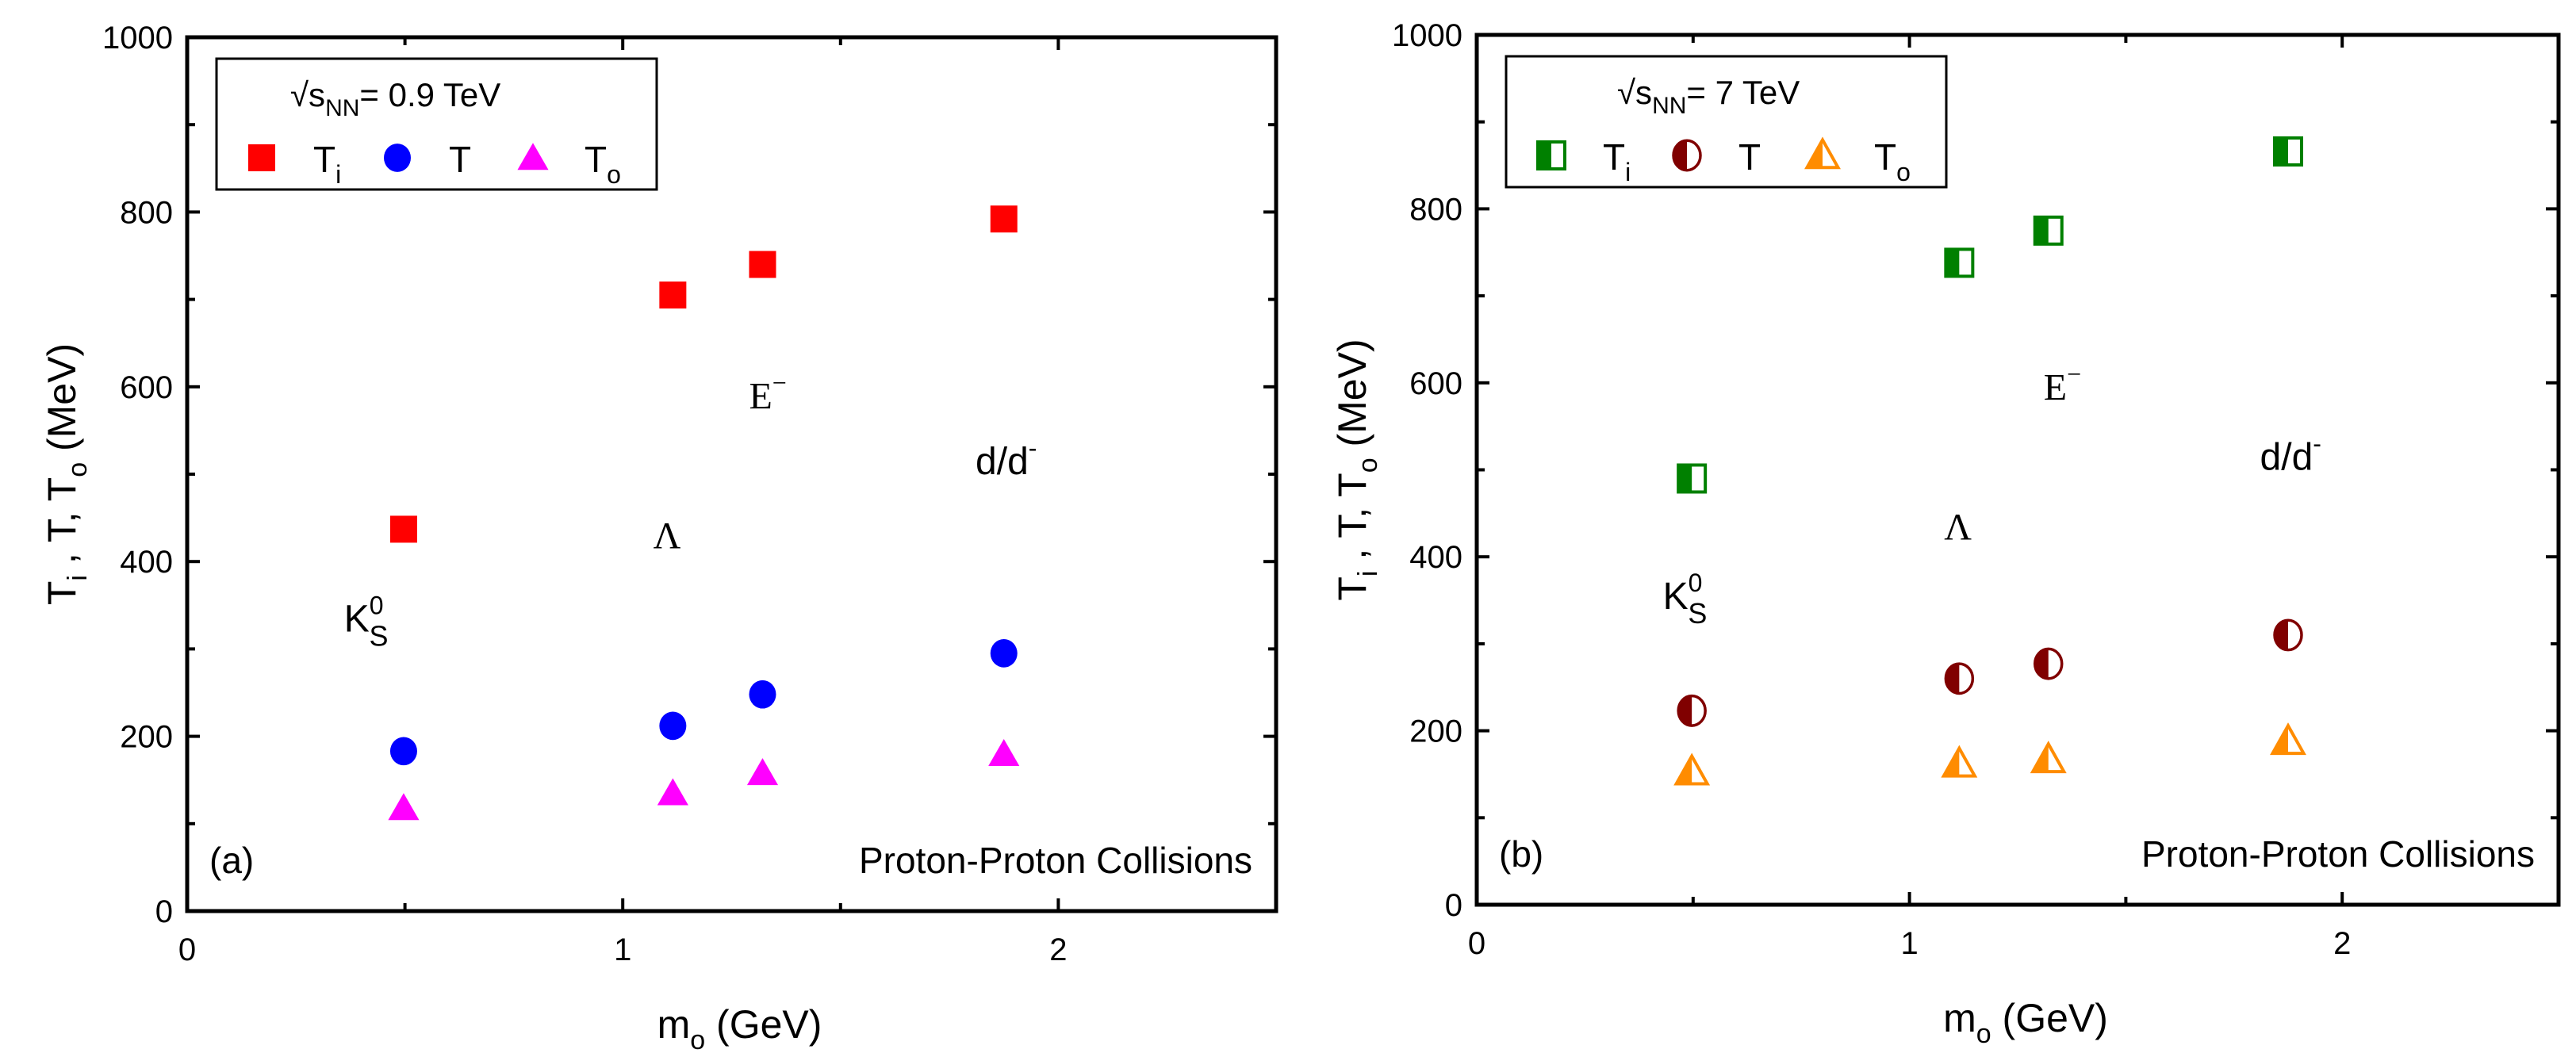  Describe the element at coordinates (1352, 588) in the screenshot. I see `y-label-text: T` at that location.